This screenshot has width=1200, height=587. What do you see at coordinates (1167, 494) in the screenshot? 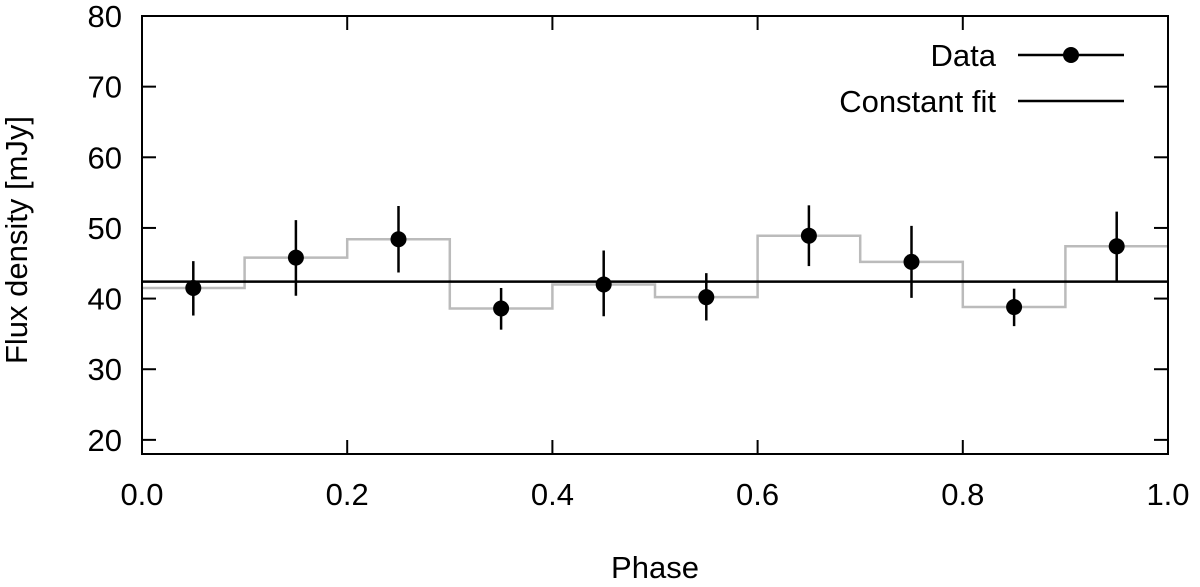
I see `x-tick-label: 1.0` at bounding box center [1167, 494].